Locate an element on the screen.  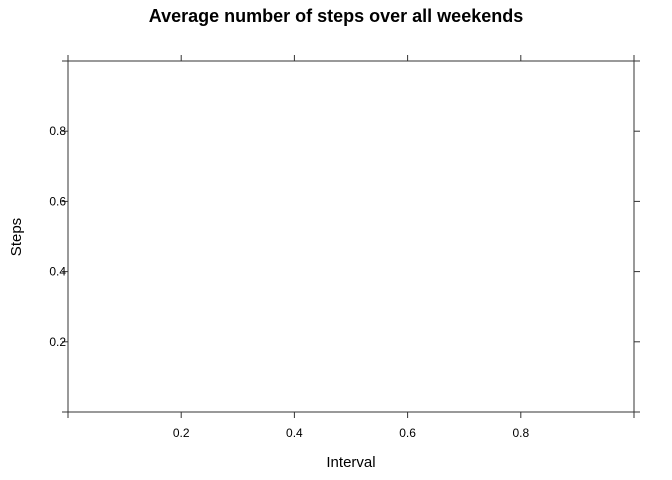
y-axis-label: Steps is located at coordinates (16, 237).